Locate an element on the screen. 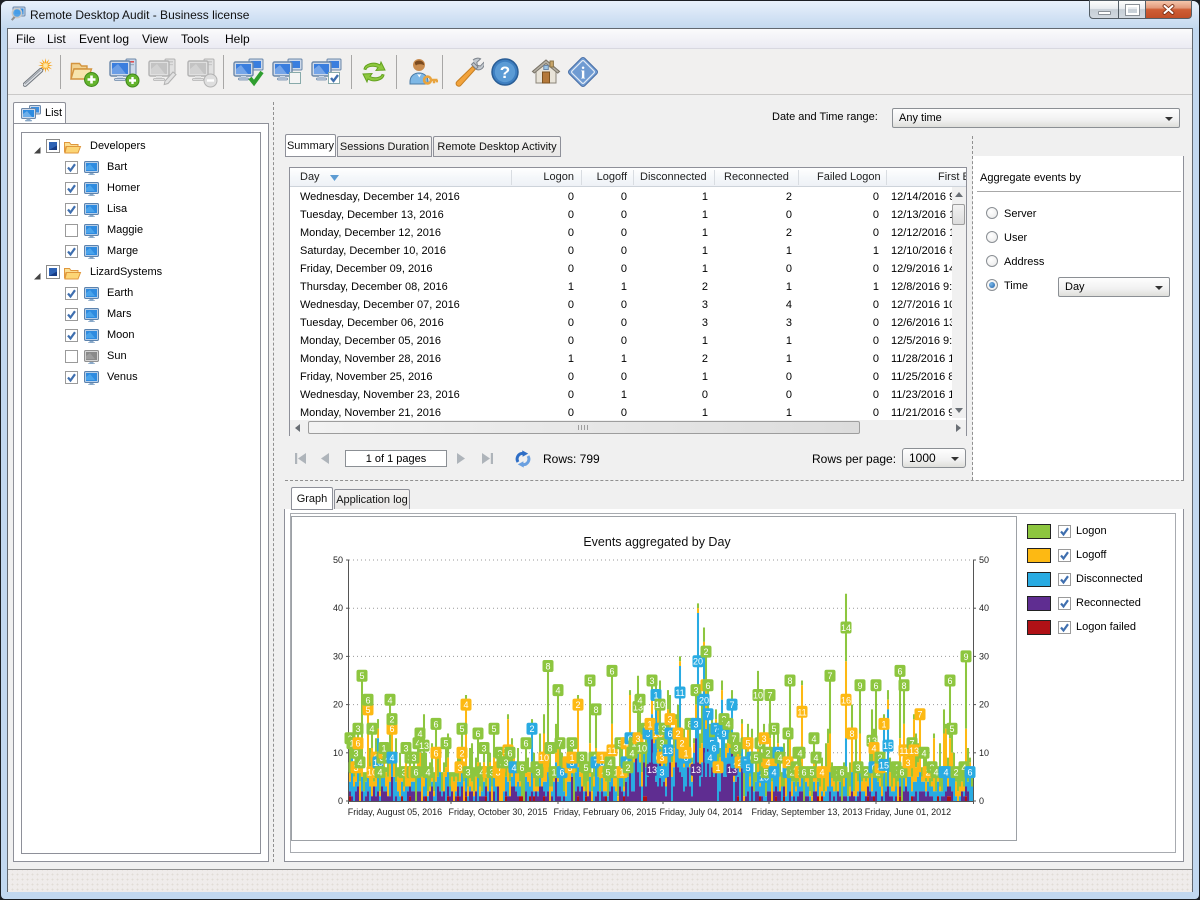 The width and height of the screenshot is (1200, 900). svg-text: Friday, February 06, 2015 is located at coordinates (605, 812).